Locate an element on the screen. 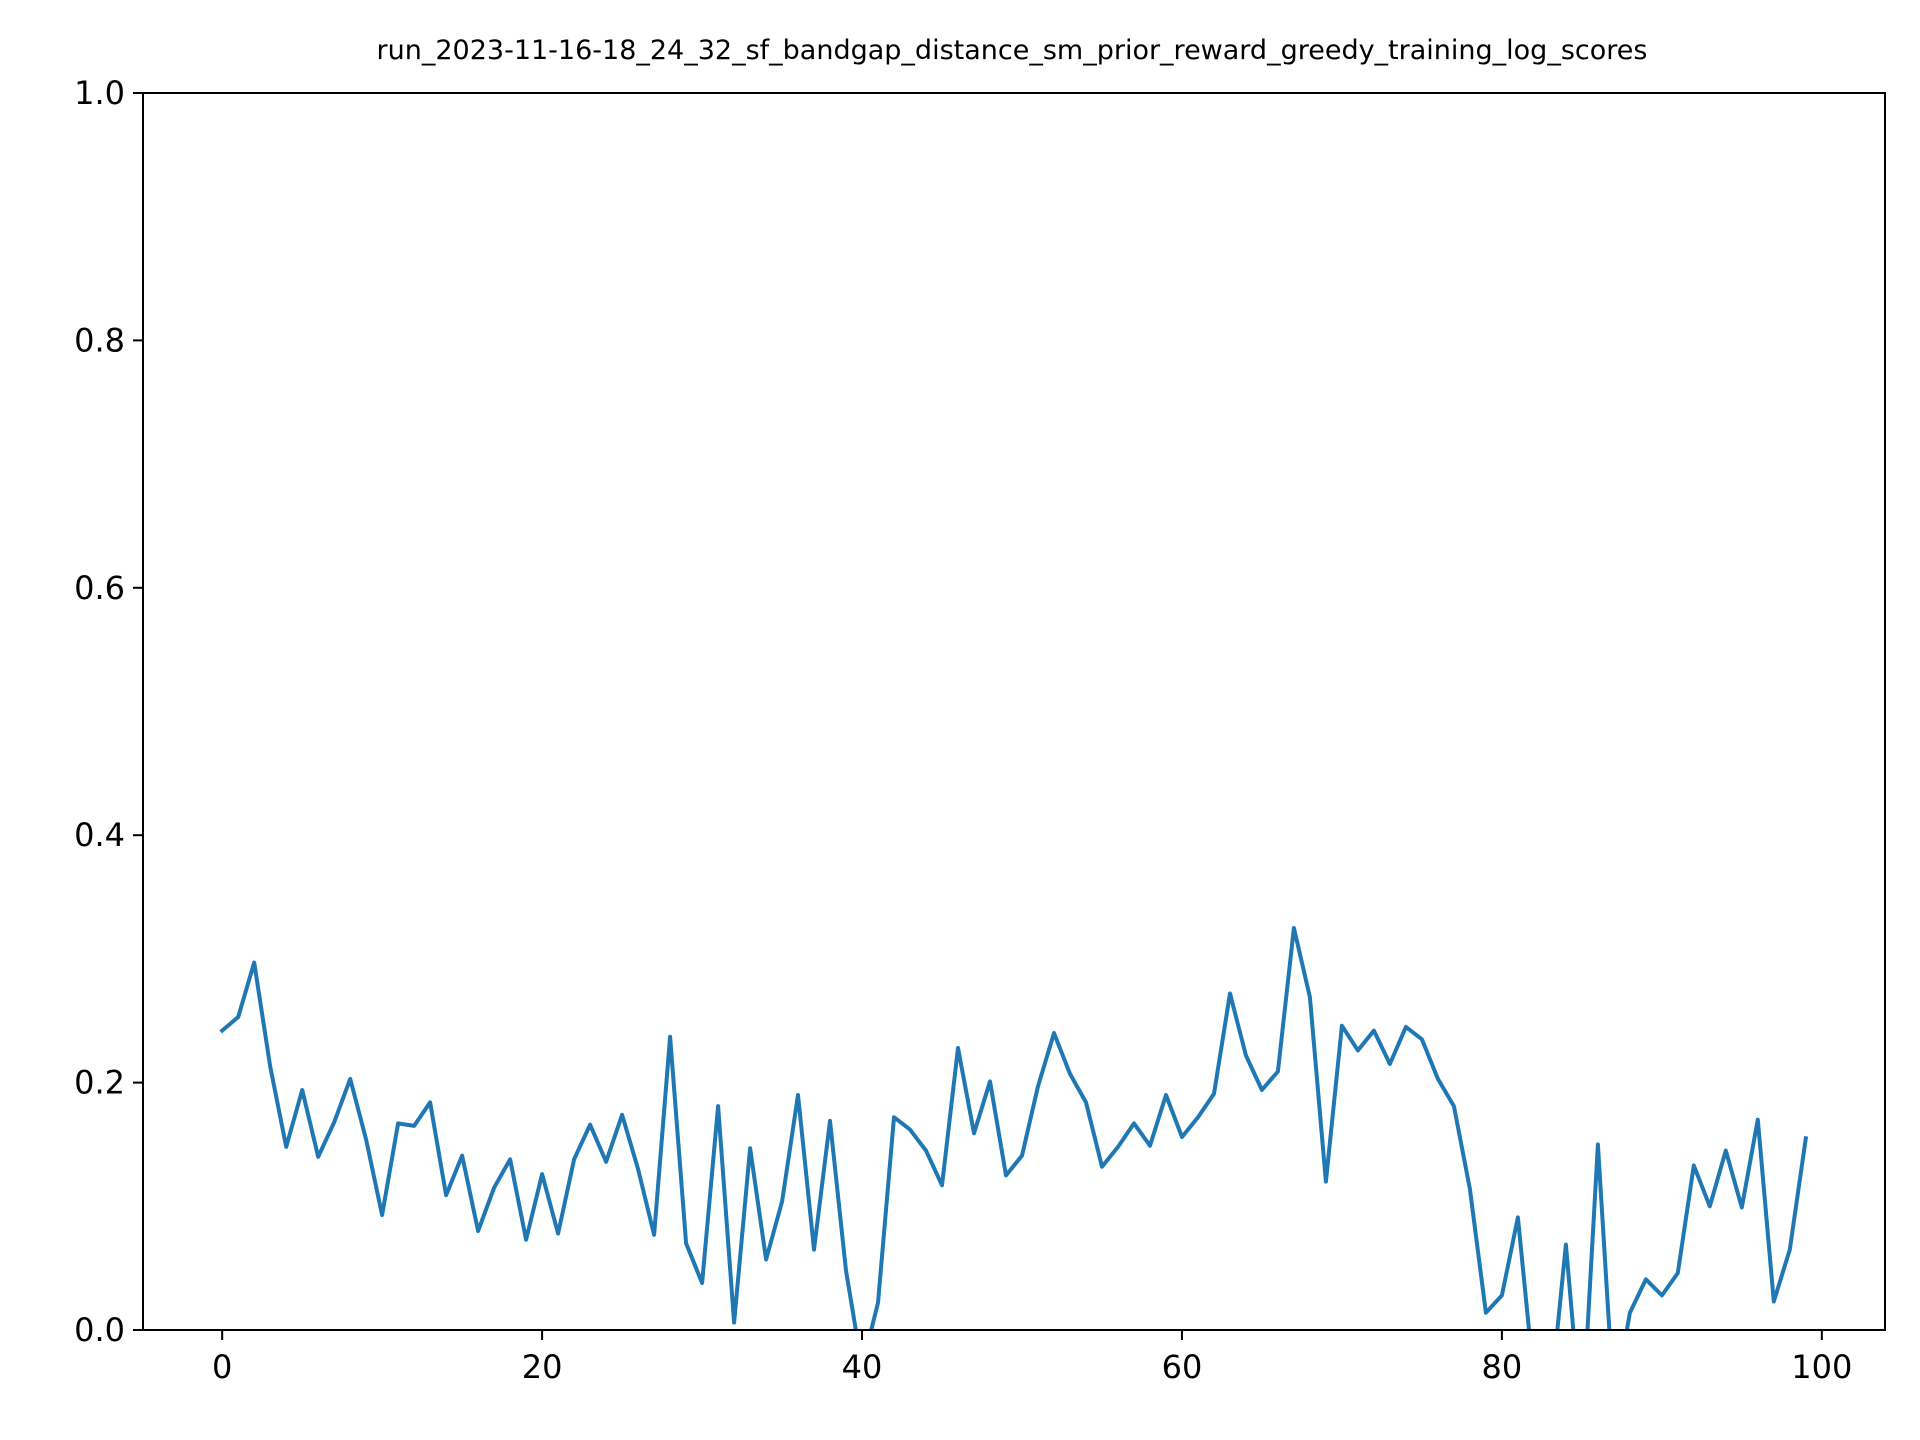 This screenshot has width=1920, height=1440. x-tick-label: 40 is located at coordinates (862, 1367).